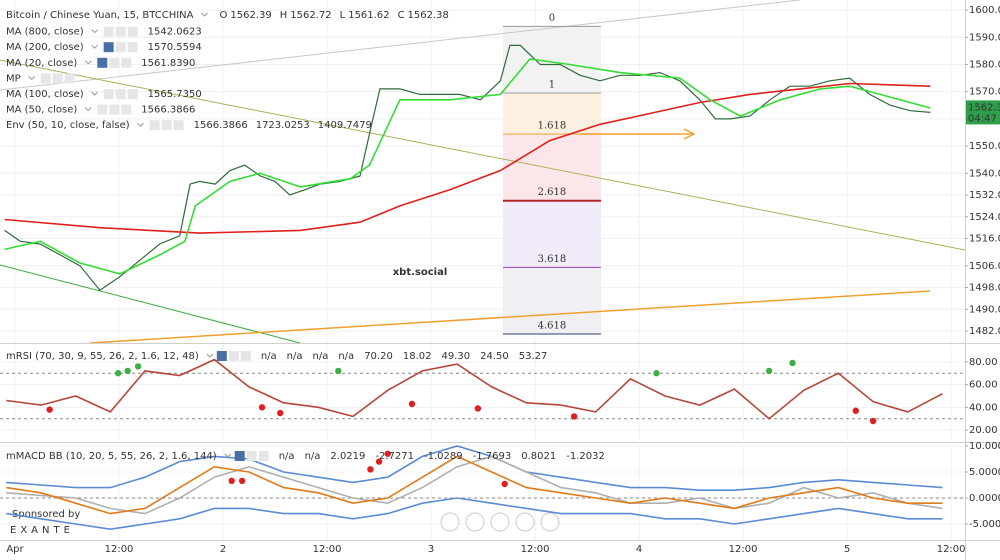  Describe the element at coordinates (41, 110) in the screenshot. I see `legend-name: MA (50, close)` at that location.